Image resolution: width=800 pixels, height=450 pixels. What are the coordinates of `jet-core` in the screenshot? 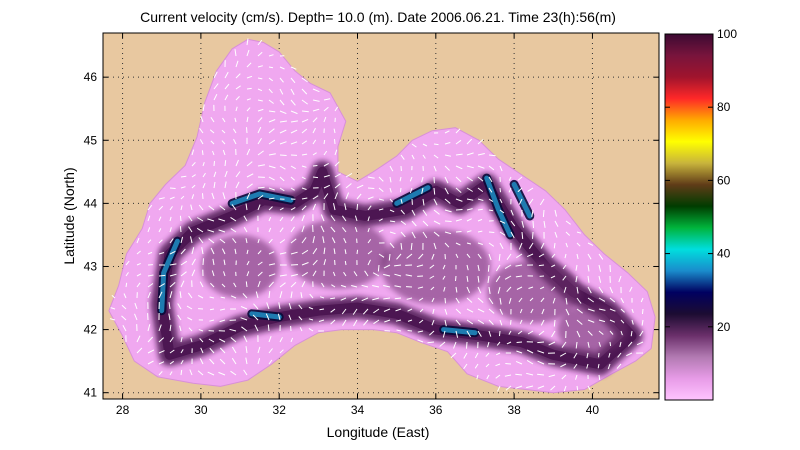 It's located at (265, 315).